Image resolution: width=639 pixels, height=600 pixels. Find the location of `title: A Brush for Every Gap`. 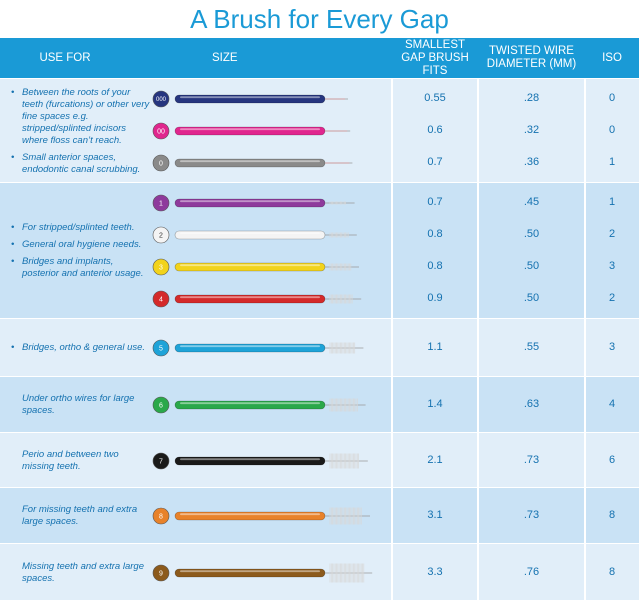

title: A Brush for Every Gap is located at coordinates (319, 19).